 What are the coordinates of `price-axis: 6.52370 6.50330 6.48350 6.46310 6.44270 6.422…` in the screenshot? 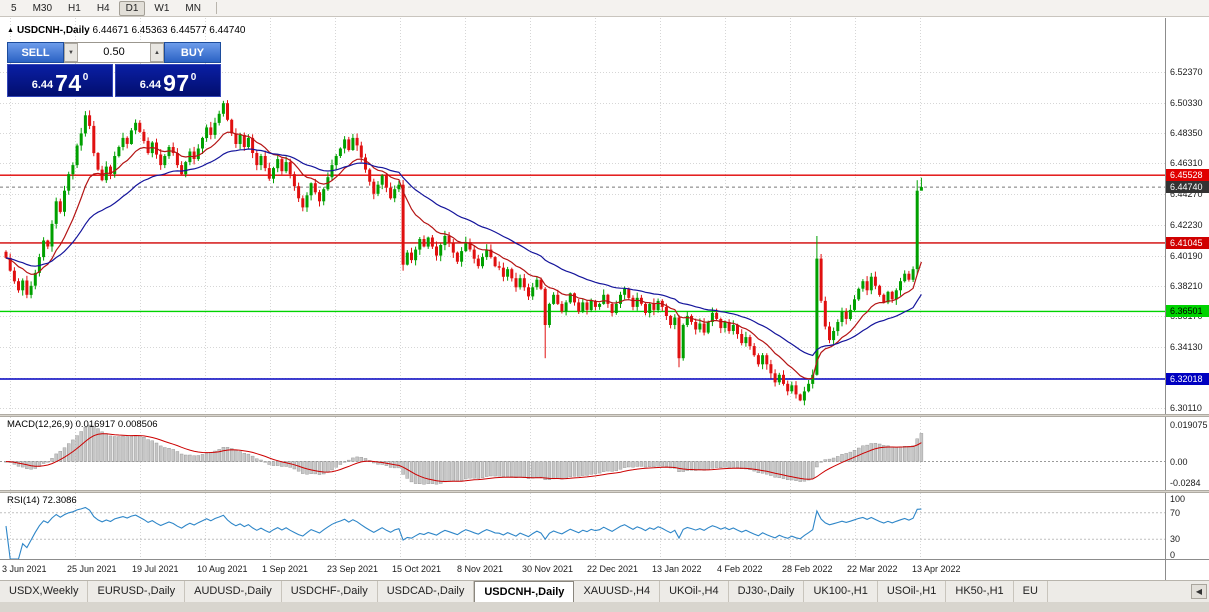 It's located at (1187, 299).